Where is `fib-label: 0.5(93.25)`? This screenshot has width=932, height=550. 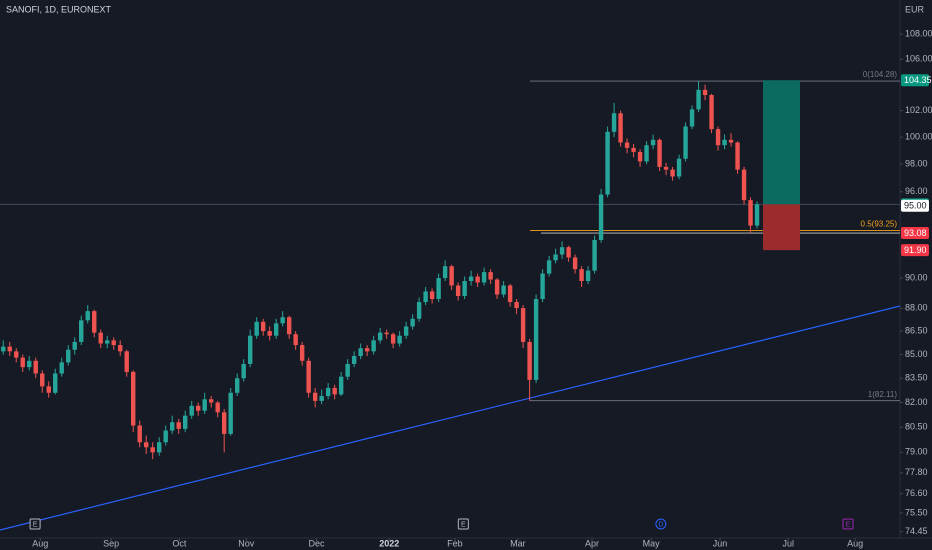
fib-label: 0.5(93.25) is located at coordinates (879, 224).